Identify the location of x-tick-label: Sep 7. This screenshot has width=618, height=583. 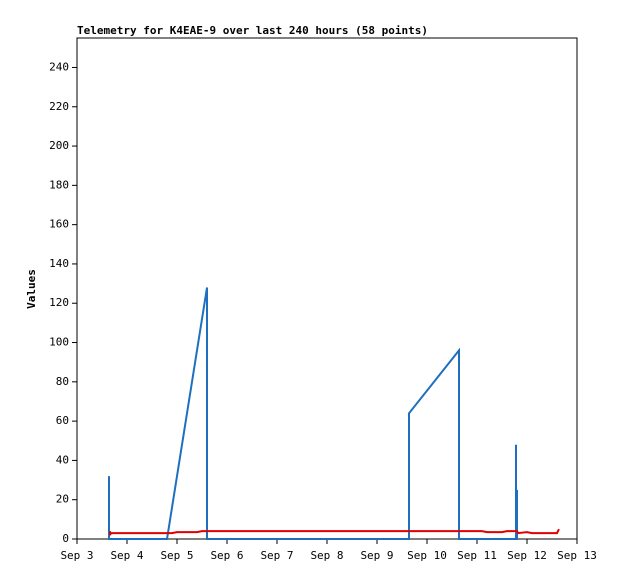
(276, 555).